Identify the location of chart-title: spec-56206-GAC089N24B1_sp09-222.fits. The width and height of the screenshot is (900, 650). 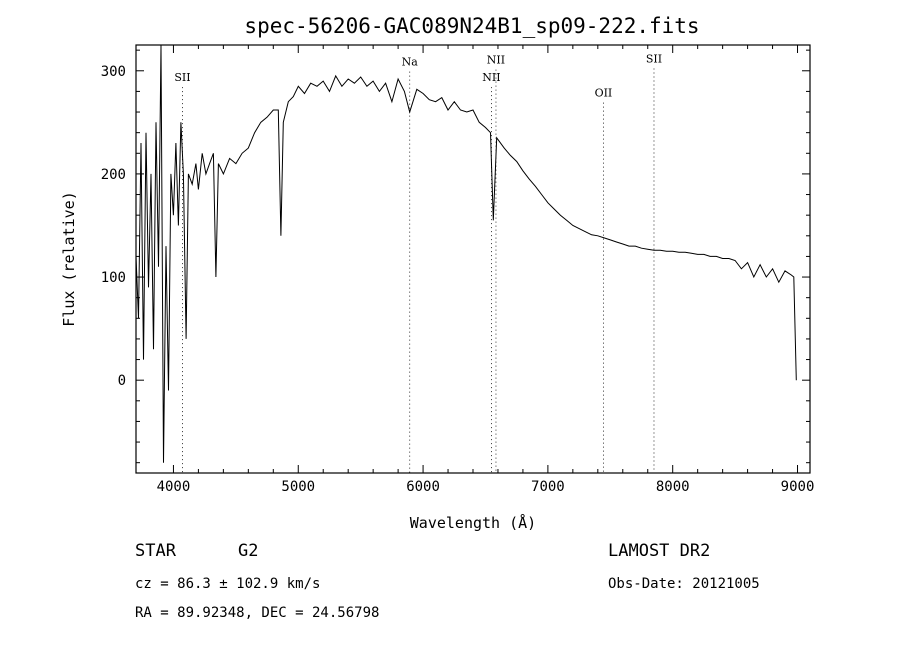
(471, 26).